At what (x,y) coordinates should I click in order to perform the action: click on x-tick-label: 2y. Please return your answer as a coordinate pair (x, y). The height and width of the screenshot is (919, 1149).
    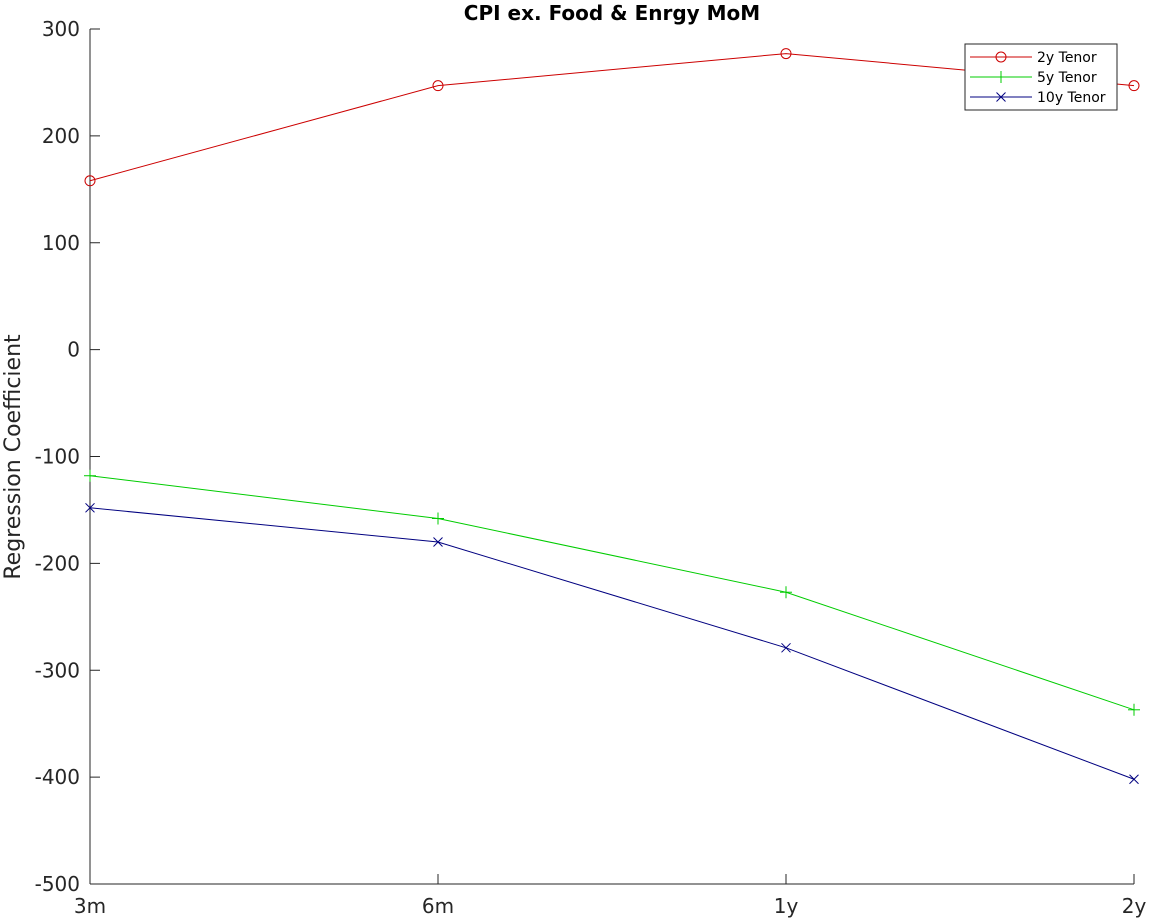
    Looking at the image, I should click on (1134, 906).